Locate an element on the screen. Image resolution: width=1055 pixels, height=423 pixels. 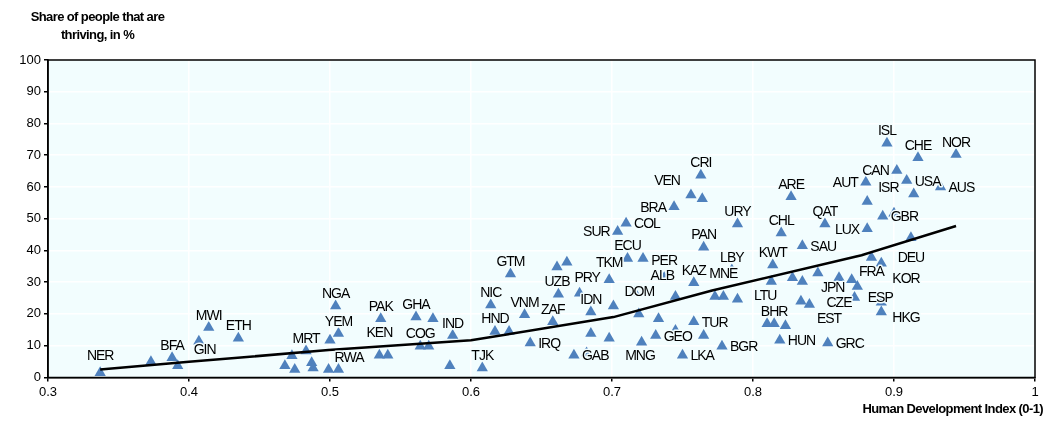
annotation: IRQ is located at coordinates (550, 343).